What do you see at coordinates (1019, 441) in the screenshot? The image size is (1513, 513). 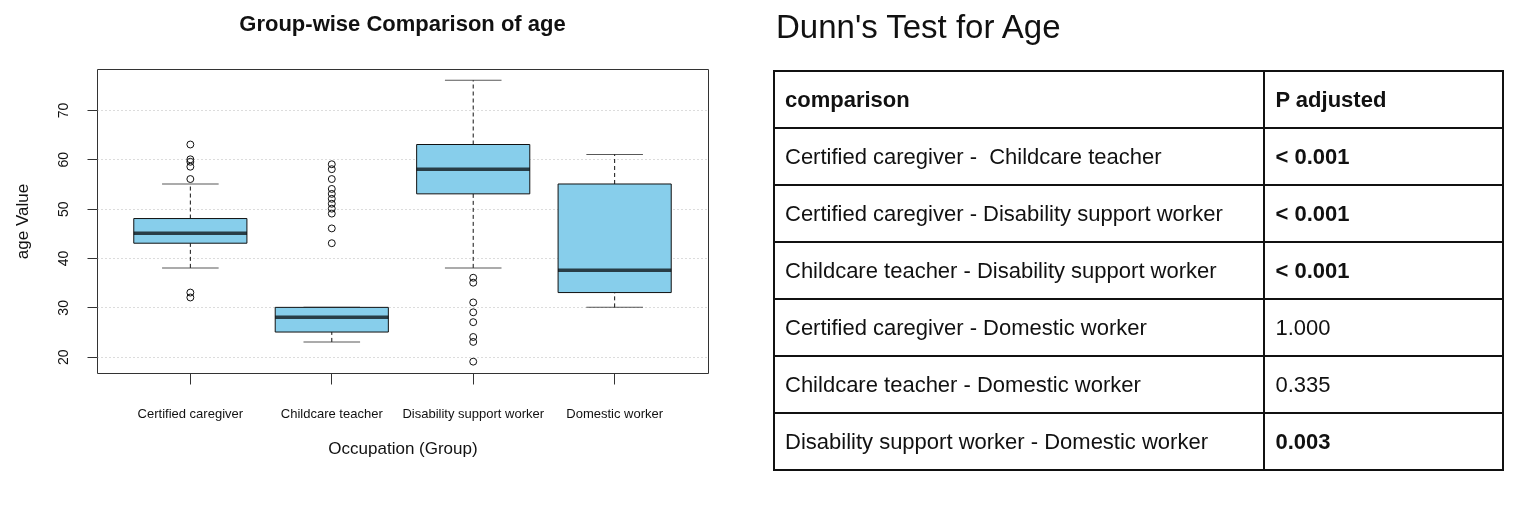 I see `text: Disability support worker - Domestic worker` at bounding box center [1019, 441].